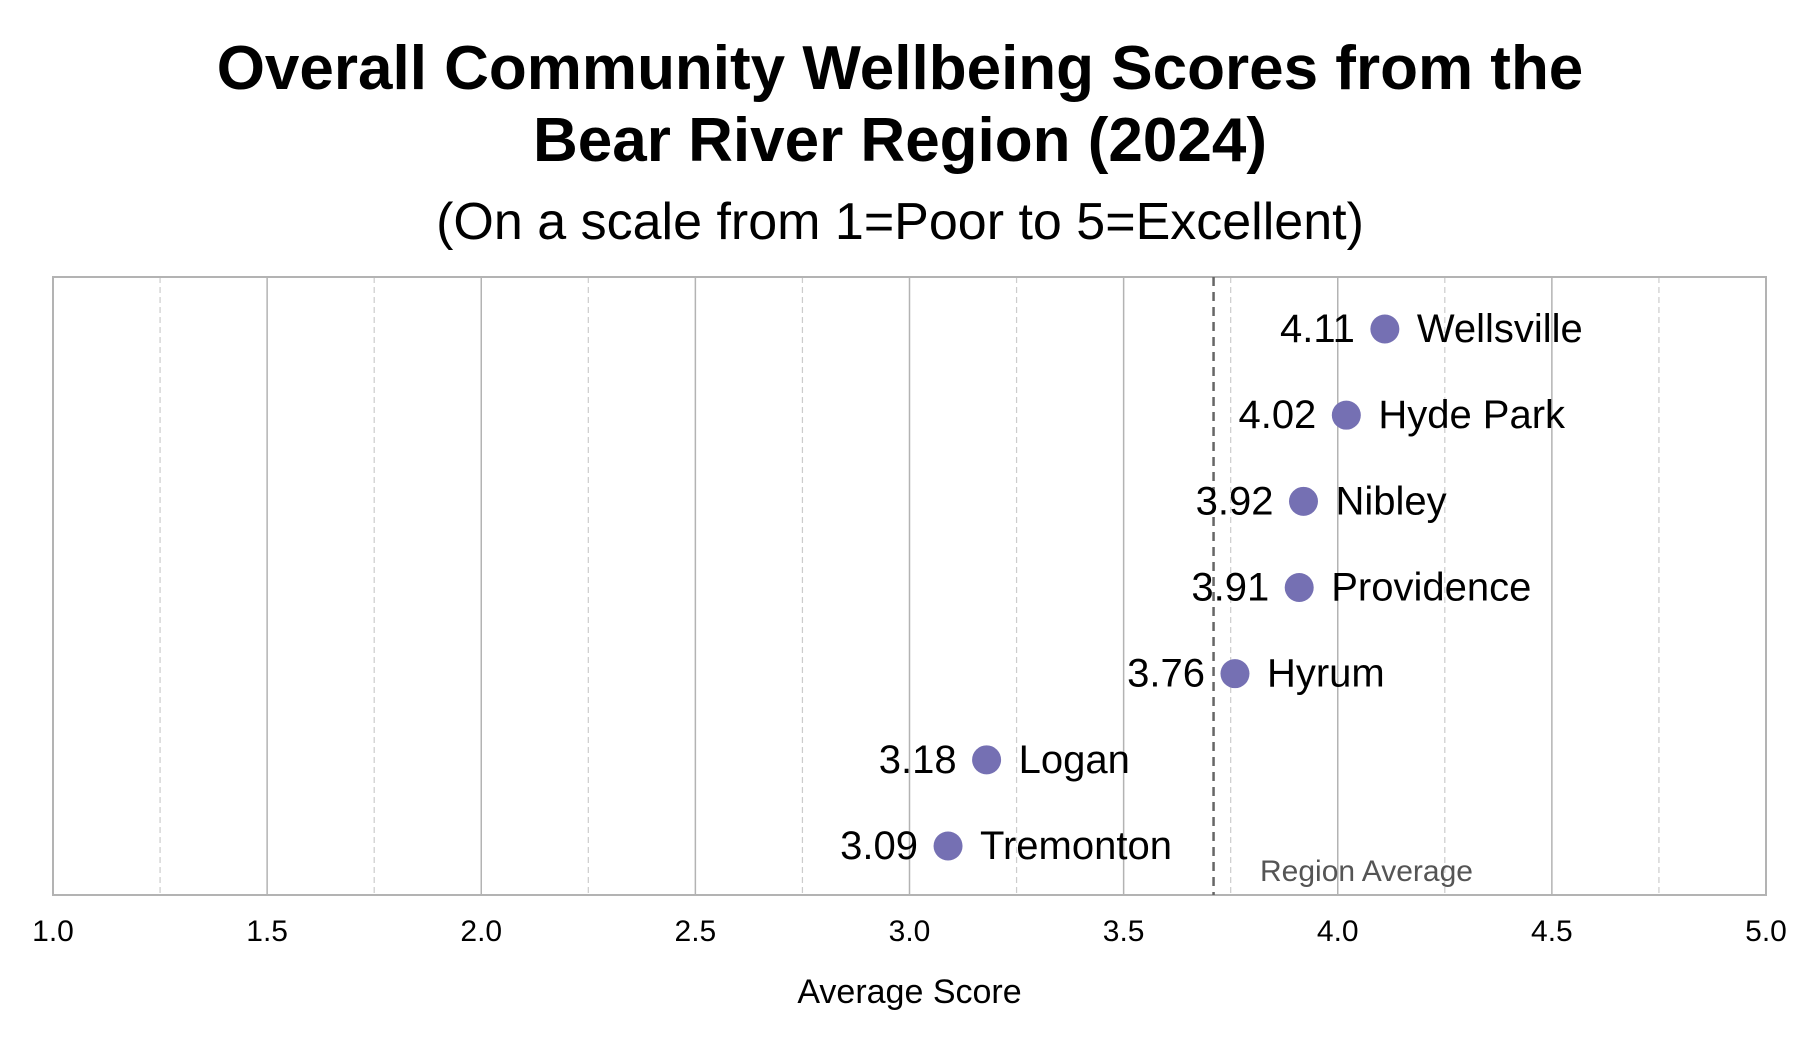 This screenshot has width=1800, height=1050. I want to click on chart-title-line-2: Bear River Region (2024), so click(900, 140).